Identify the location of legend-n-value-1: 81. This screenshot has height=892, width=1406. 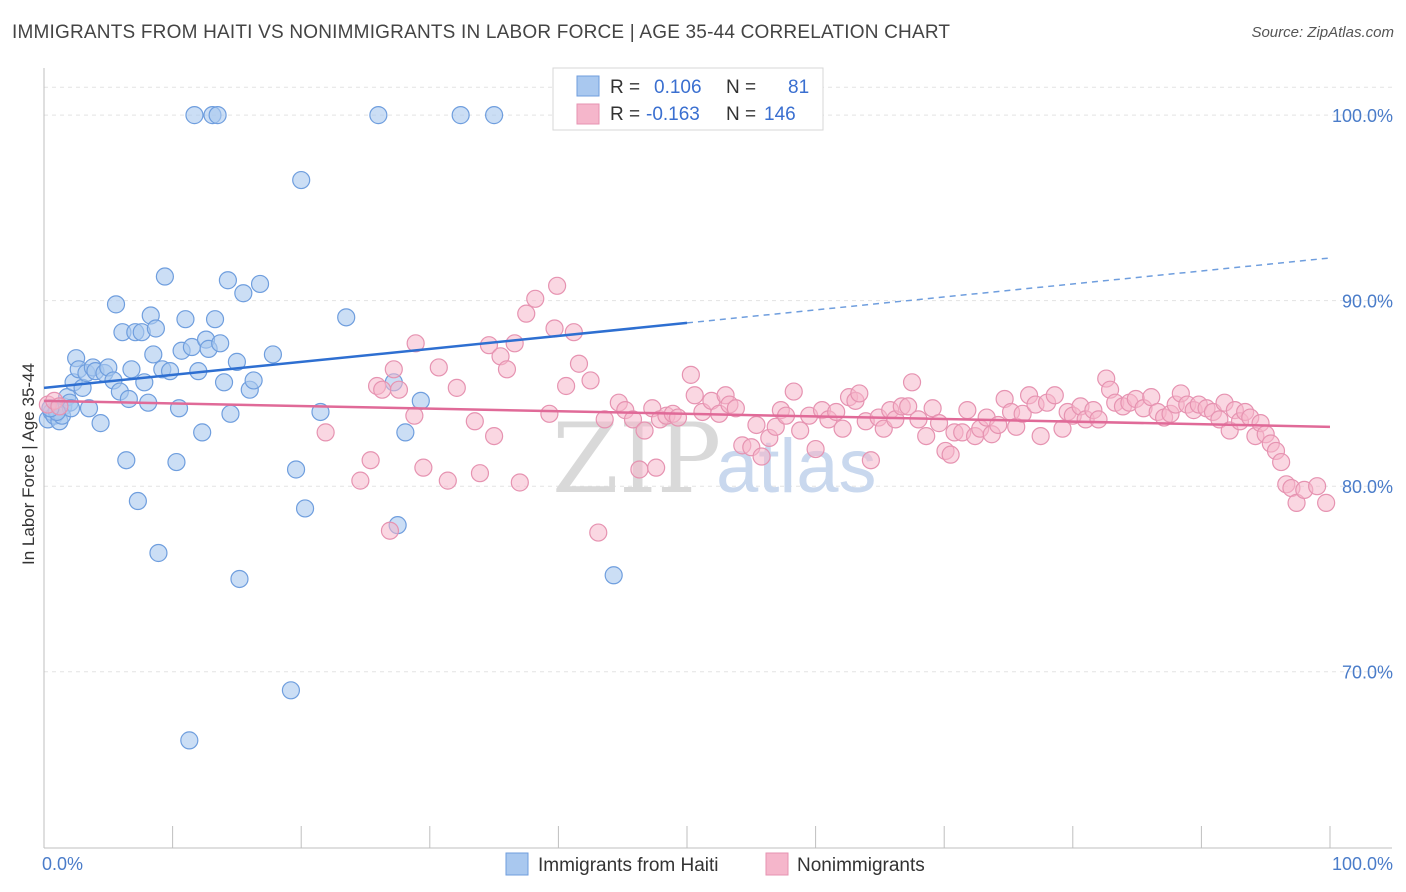
(798, 87).